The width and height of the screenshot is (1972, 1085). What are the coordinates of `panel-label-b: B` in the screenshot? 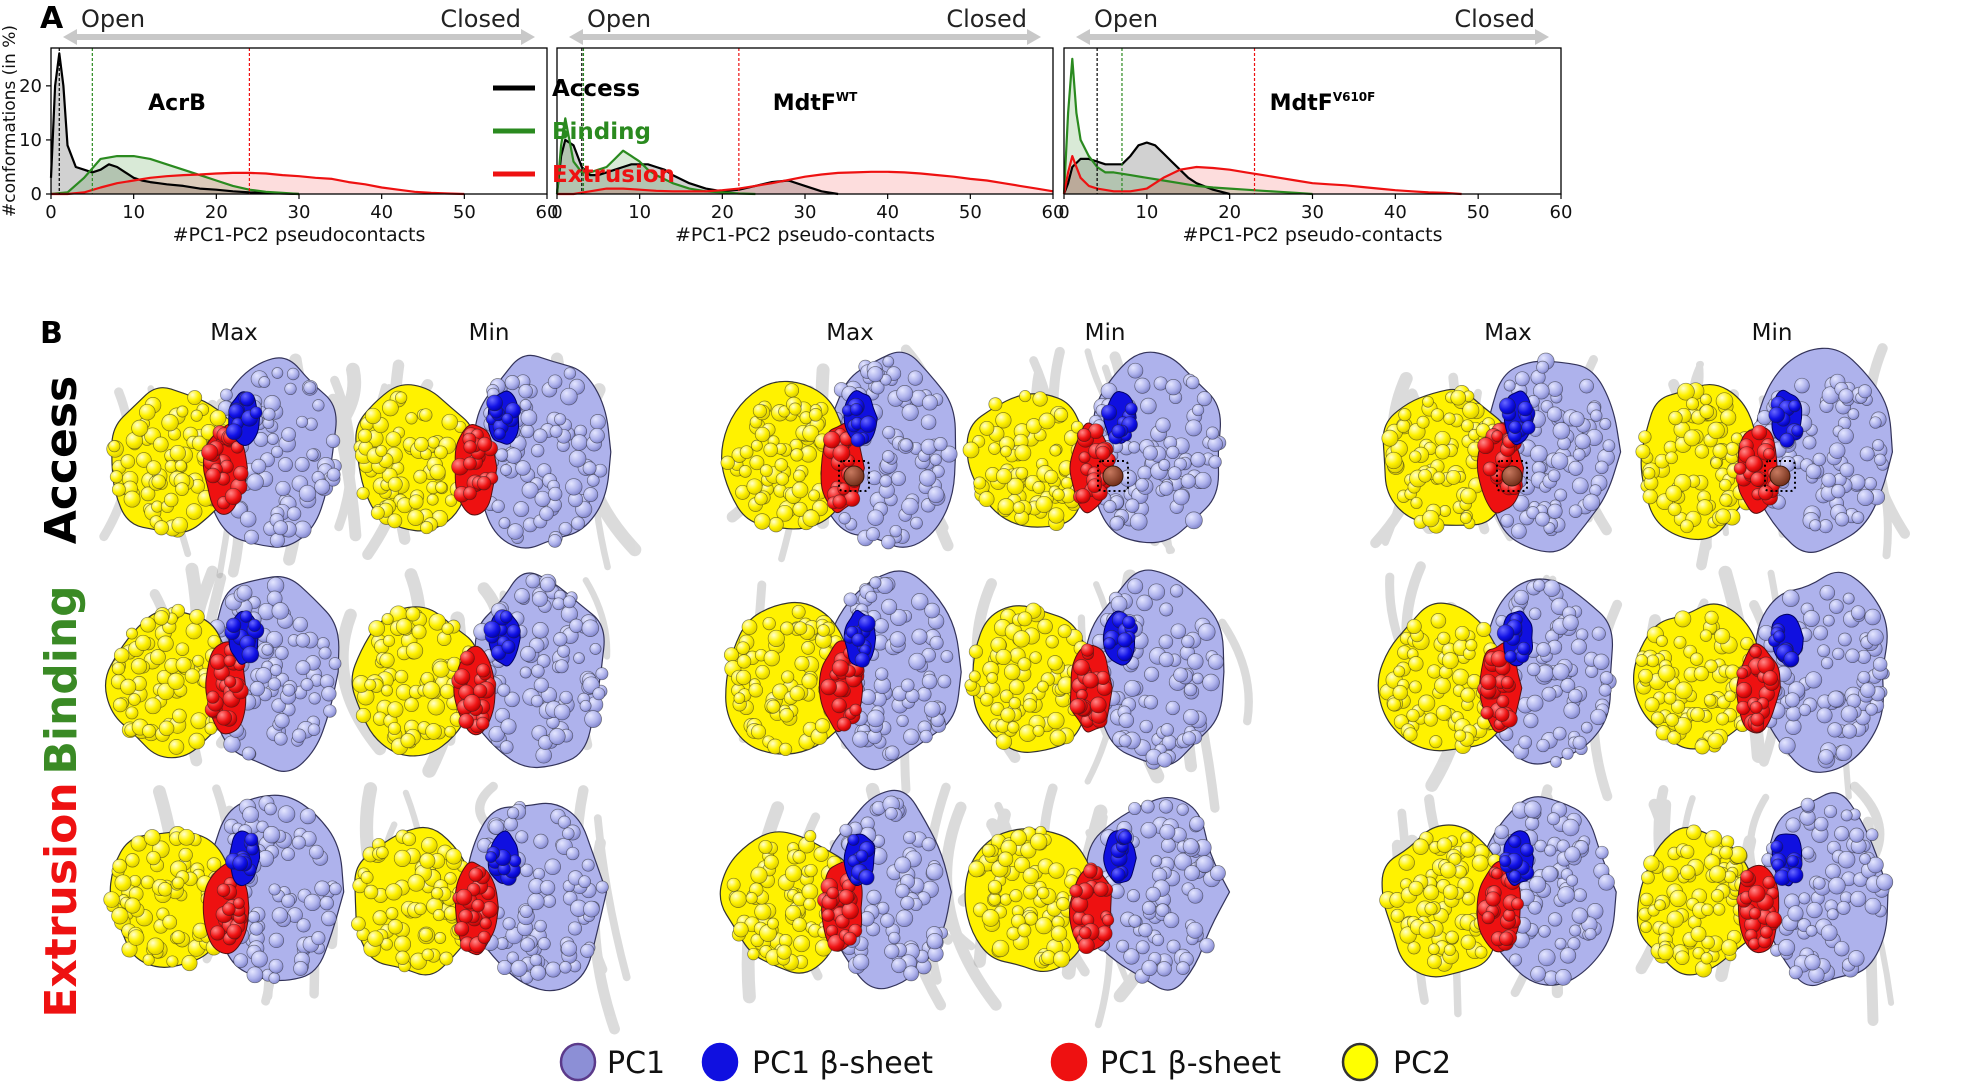 It's located at (51, 333).